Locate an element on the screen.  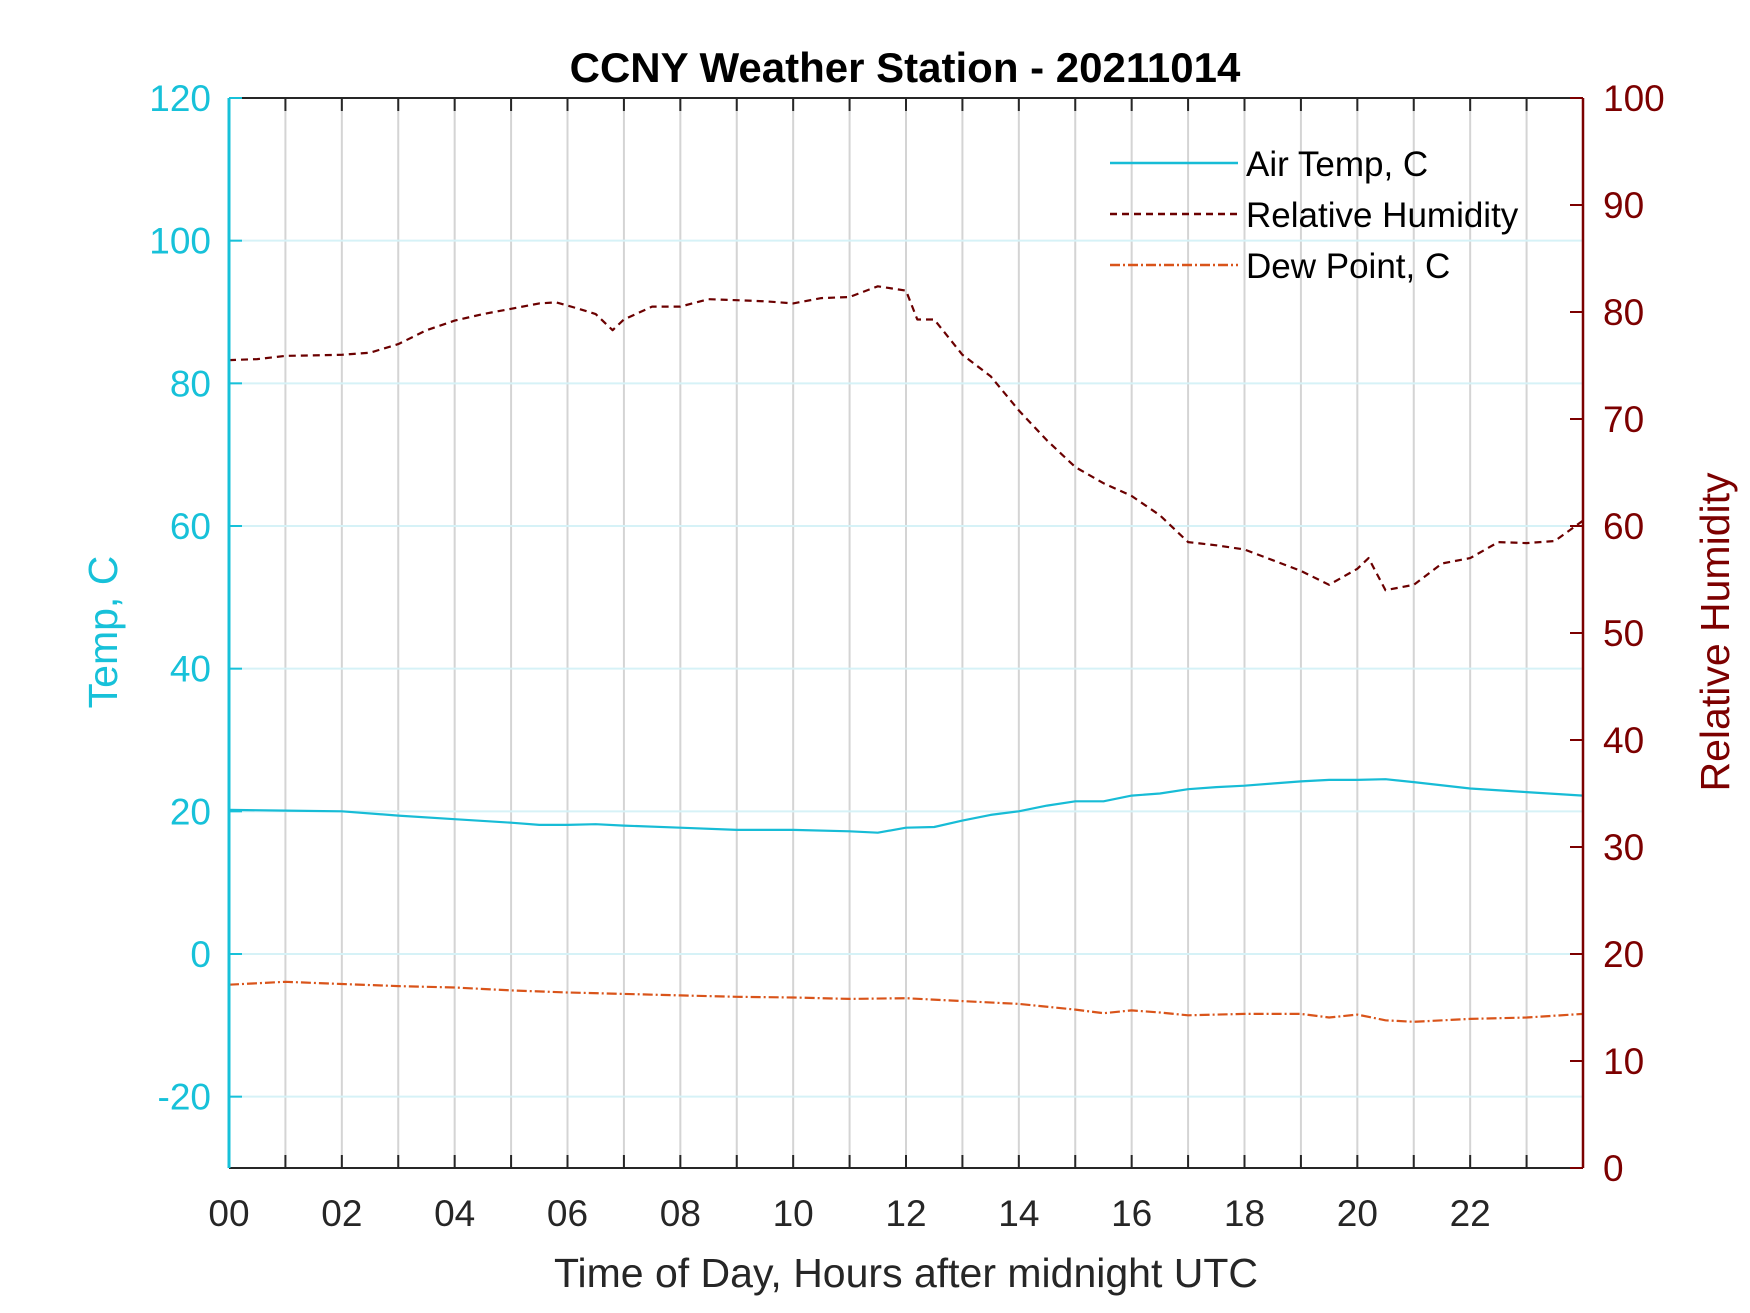
y-left-tick-label: 120 is located at coordinates (180, 98).